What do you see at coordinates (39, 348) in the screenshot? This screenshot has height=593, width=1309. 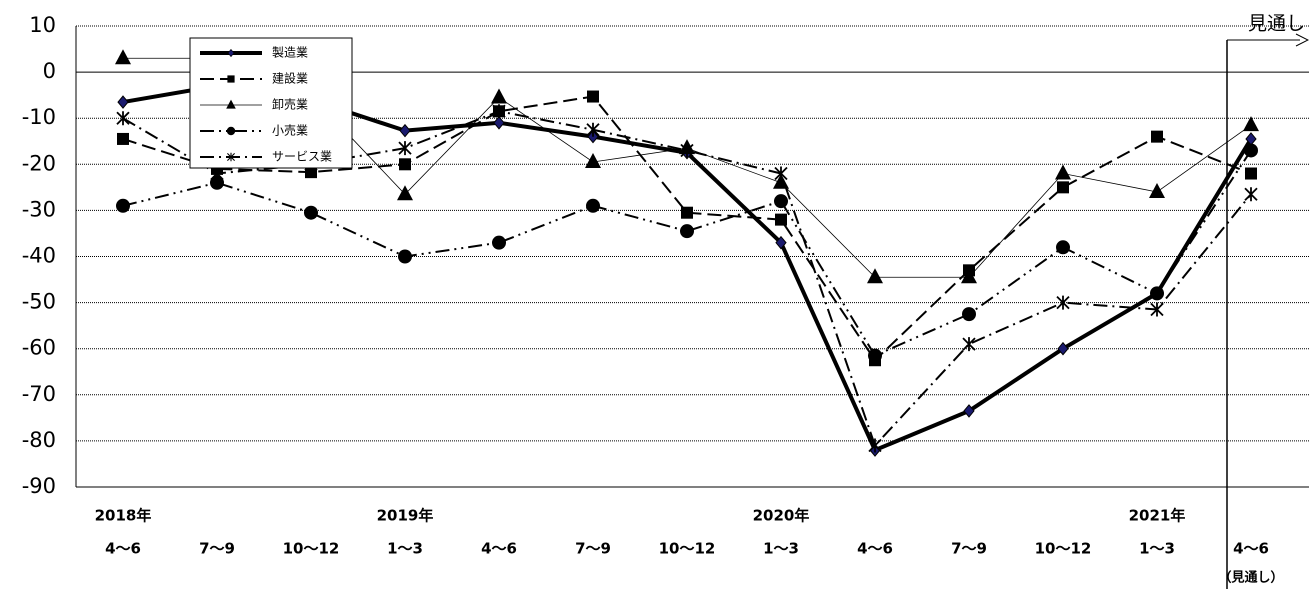 I see `y-tick-label: -60` at bounding box center [39, 348].